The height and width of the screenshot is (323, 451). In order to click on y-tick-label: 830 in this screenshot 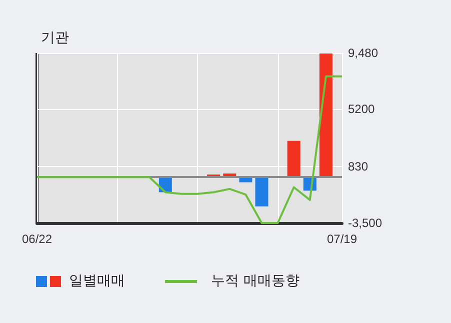, I will do `click(358, 166)`.